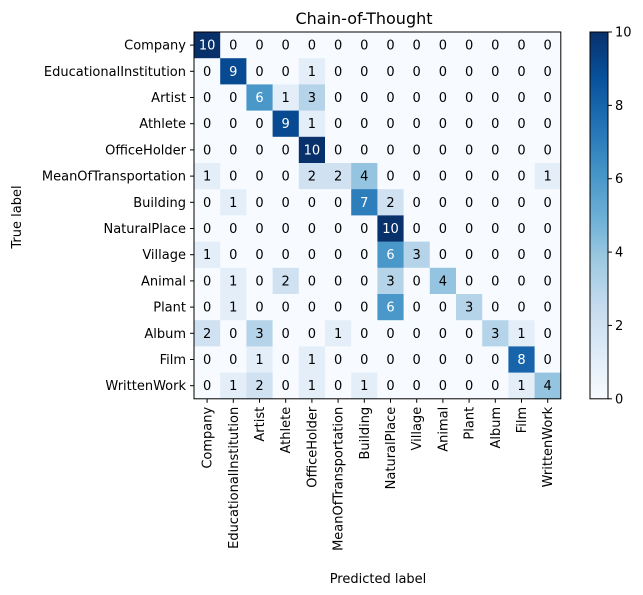 The height and width of the screenshot is (595, 643). What do you see at coordinates (443, 429) in the screenshot?
I see `x-tick-label: Animal` at bounding box center [443, 429].